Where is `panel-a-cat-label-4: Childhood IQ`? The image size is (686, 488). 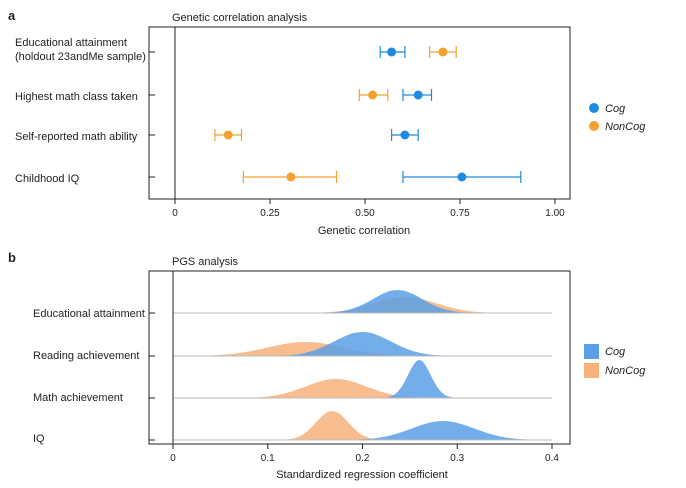
panel-a-cat-label-4: Childhood IQ is located at coordinates (47, 179).